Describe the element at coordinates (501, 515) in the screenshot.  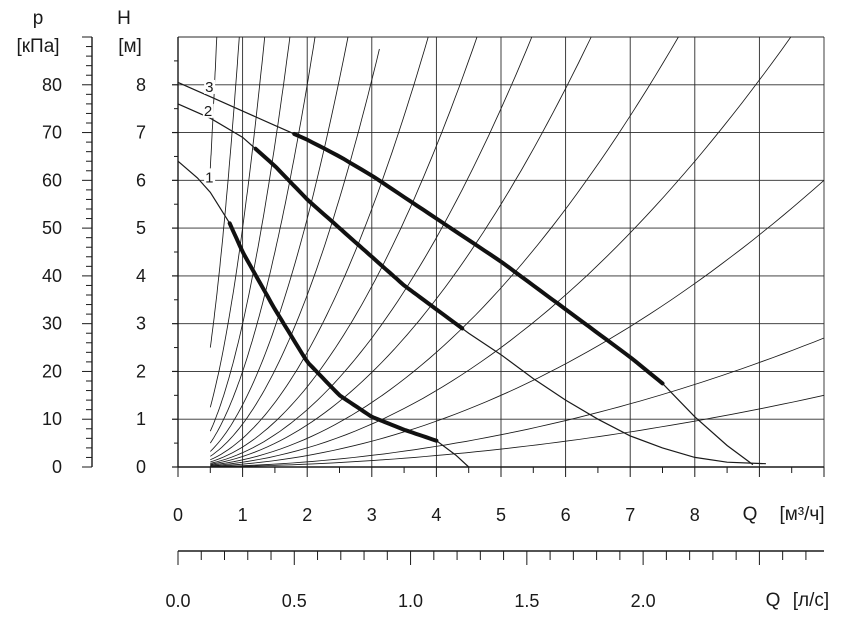
I see `q-m3h-axis-tick-label: 5` at that location.